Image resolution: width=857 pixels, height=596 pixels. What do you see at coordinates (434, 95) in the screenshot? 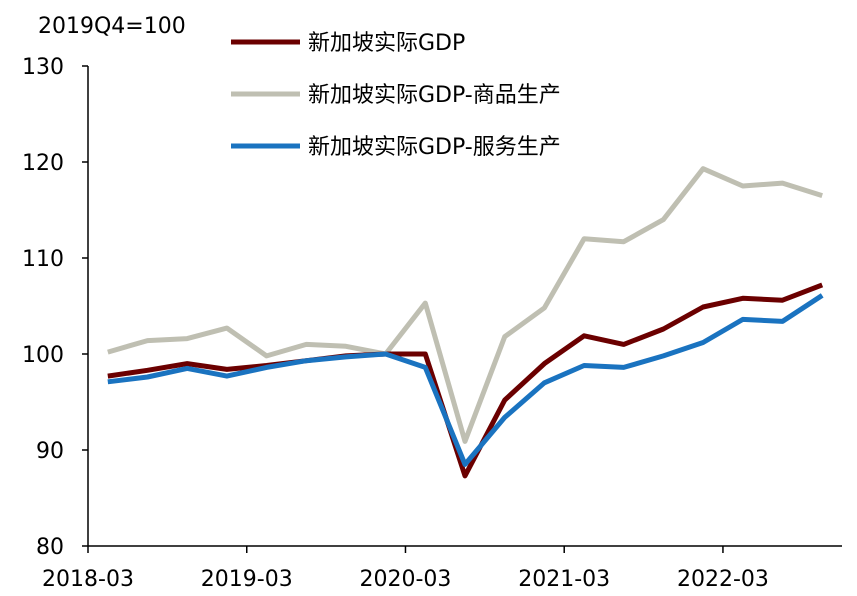
I see `legend-label: 新加坡实际GDP-商品生产` at bounding box center [434, 95].